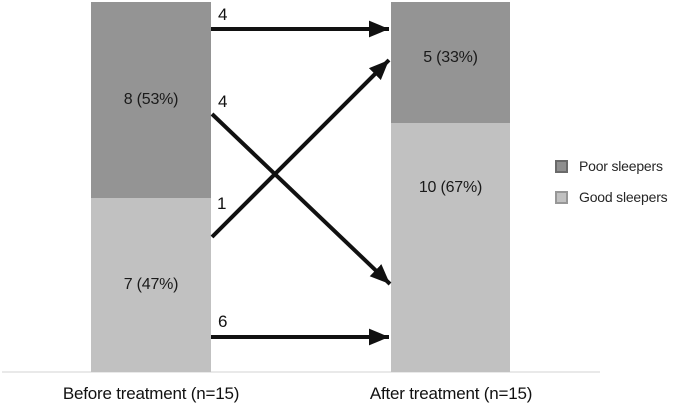 This screenshot has height=410, width=685. What do you see at coordinates (621, 166) in the screenshot?
I see `legend-label-poor: Poor sleepers` at bounding box center [621, 166].